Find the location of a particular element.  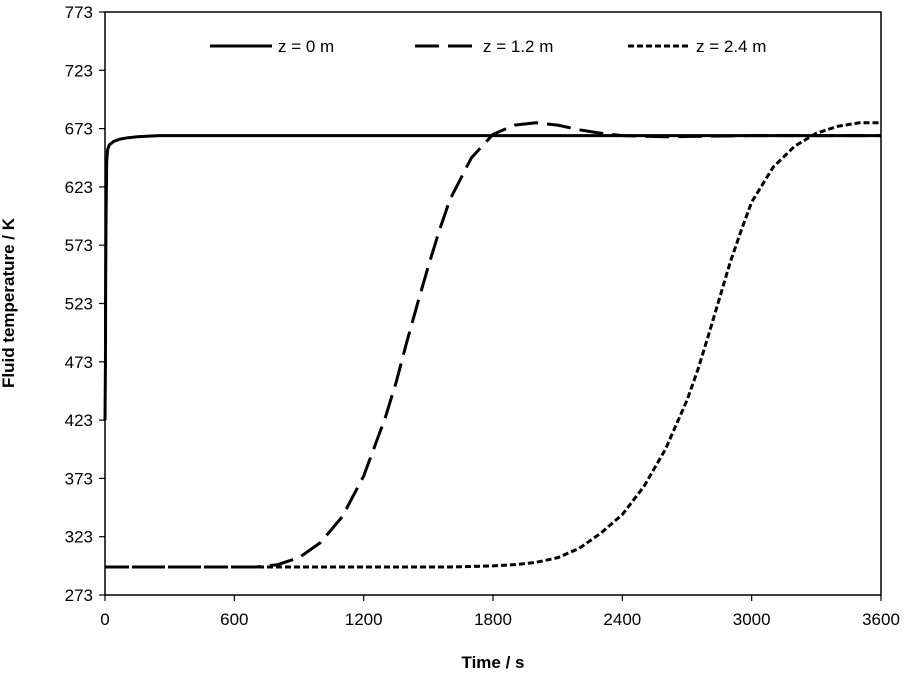

legend-label-2: z = 2.4 m is located at coordinates (731, 46).